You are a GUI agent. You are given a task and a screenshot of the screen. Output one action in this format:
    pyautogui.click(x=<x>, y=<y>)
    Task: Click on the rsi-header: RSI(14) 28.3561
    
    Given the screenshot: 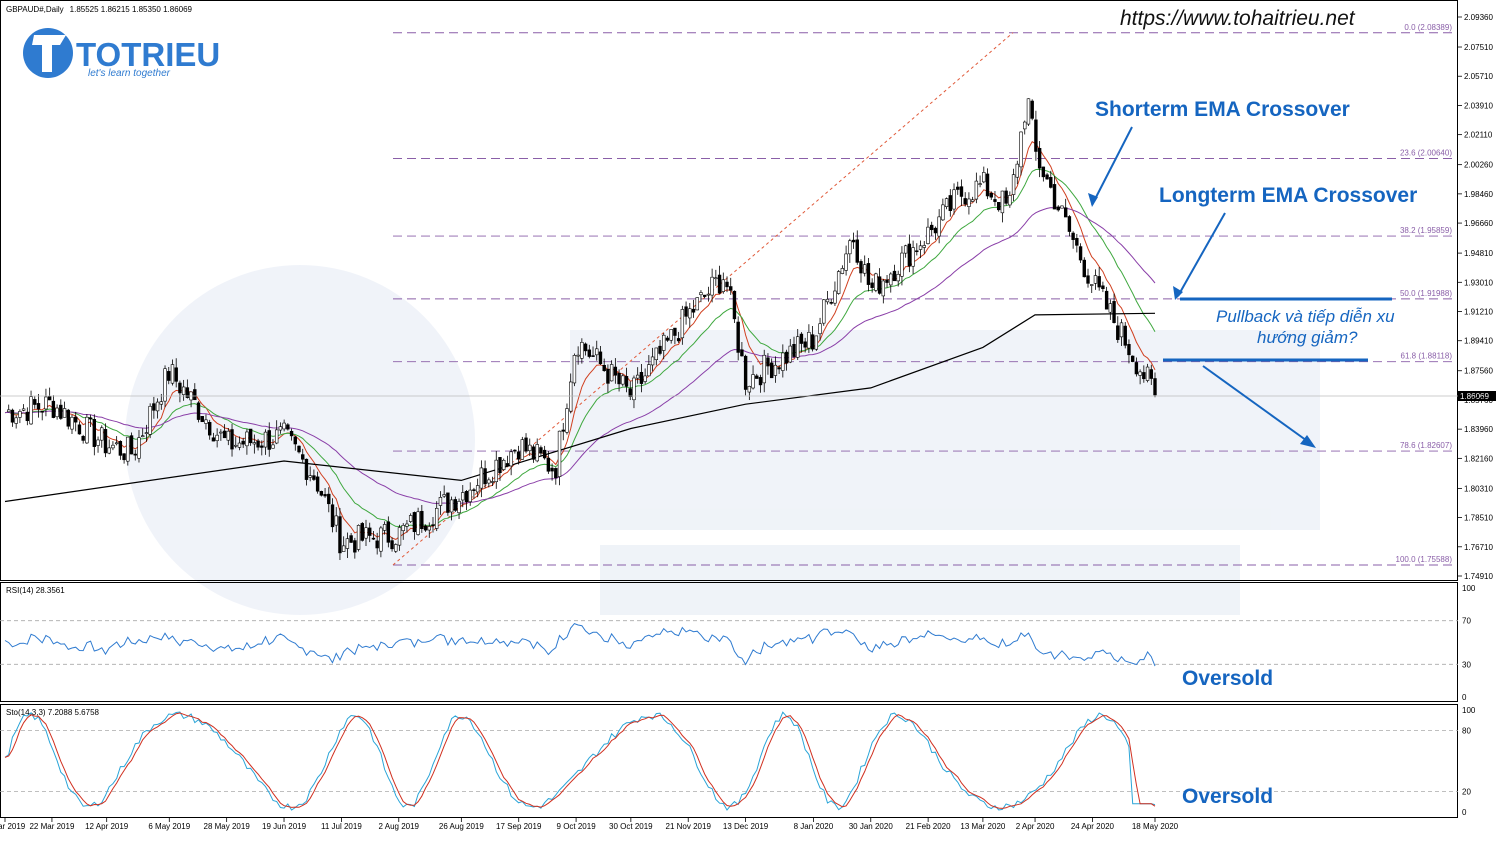 What is the action you would take?
    pyautogui.click(x=35, y=590)
    